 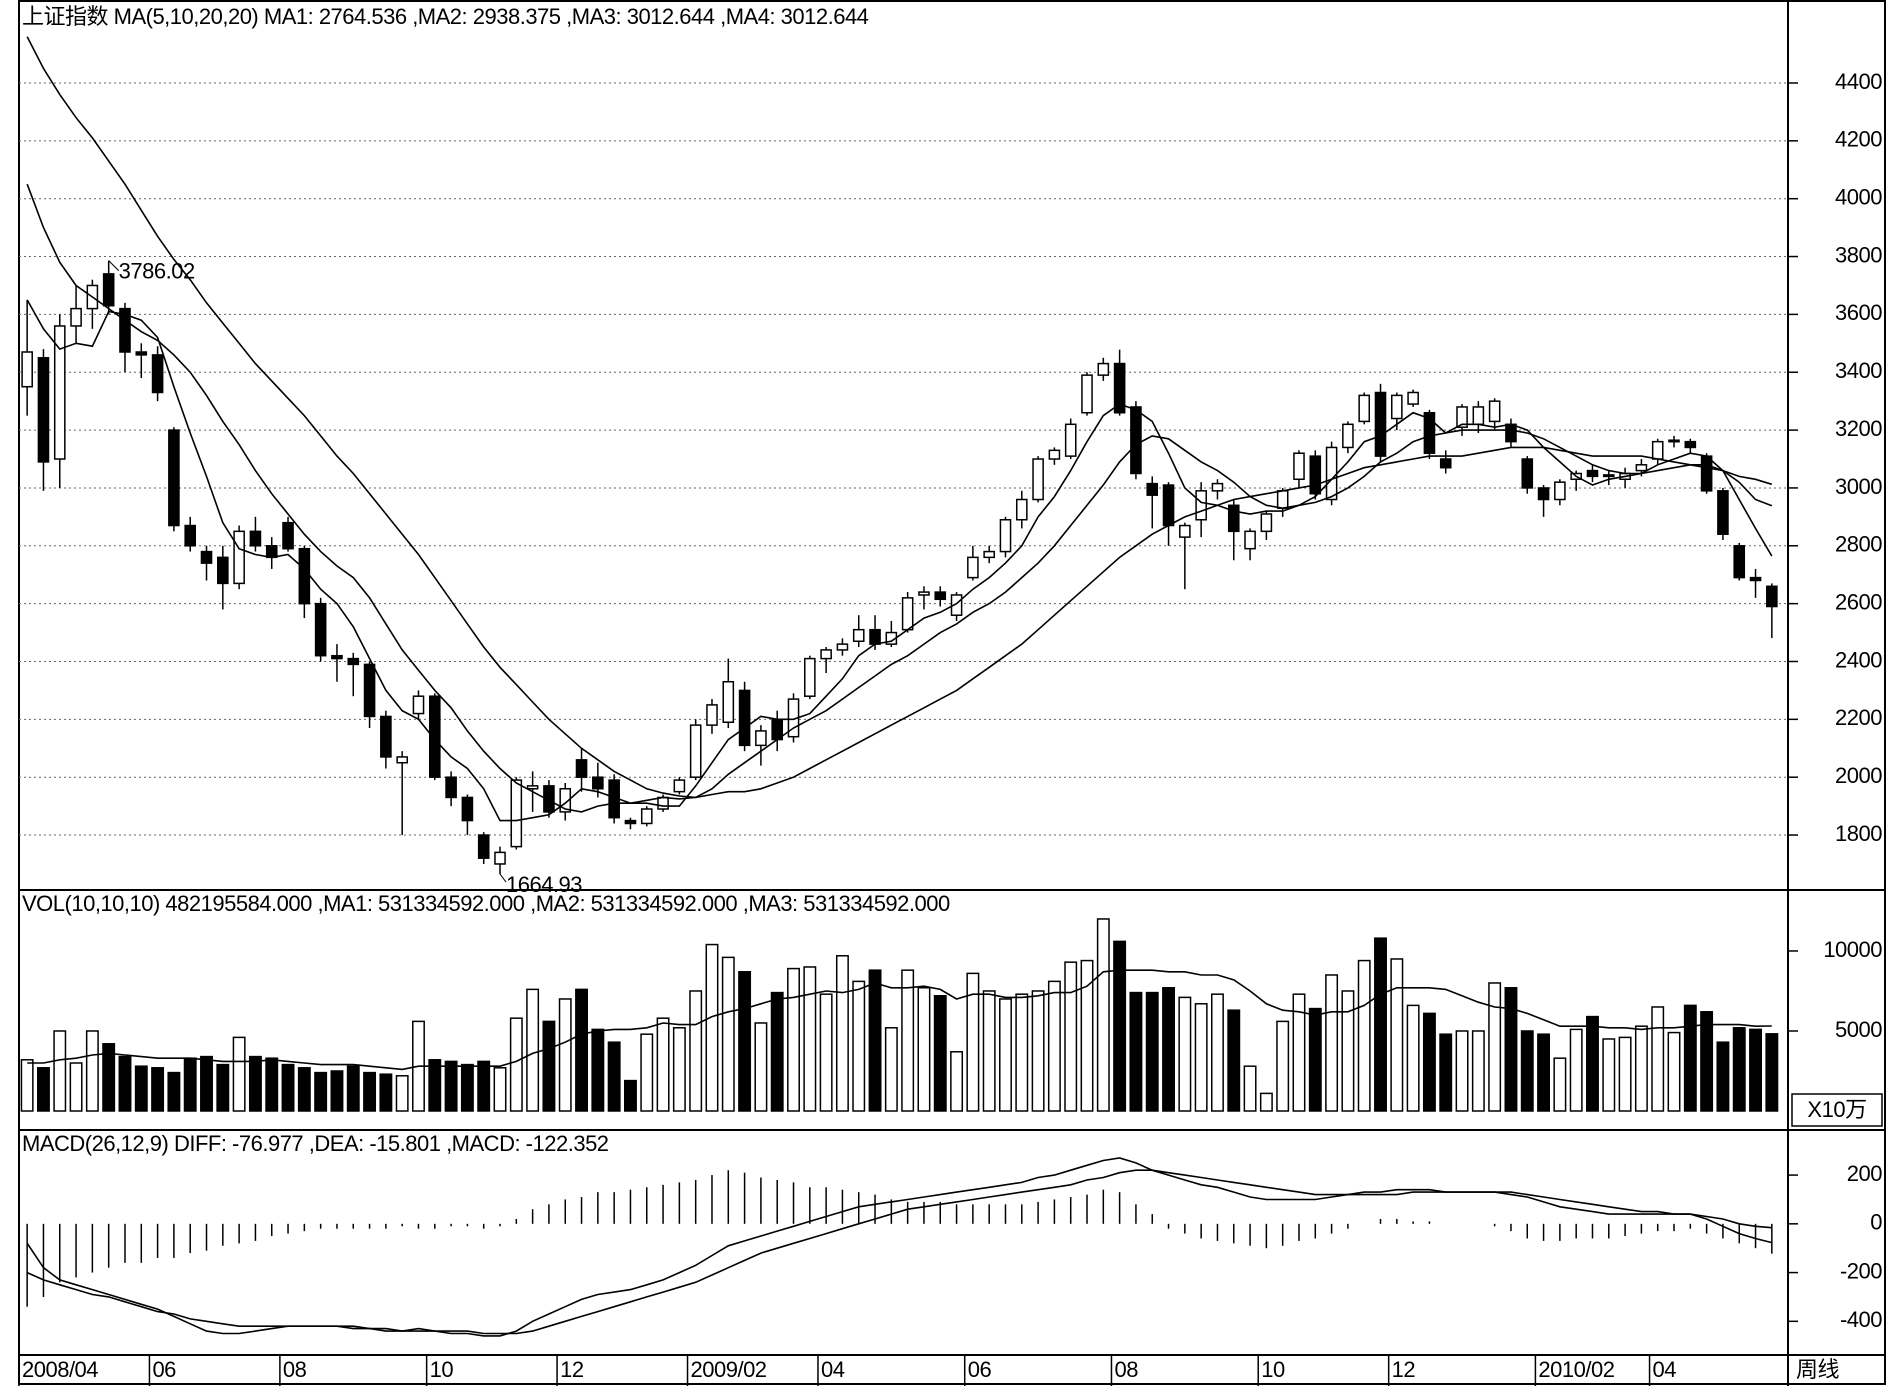 What do you see at coordinates (1858, 197) in the screenshot?
I see `y-tick-label: 4000` at bounding box center [1858, 197].